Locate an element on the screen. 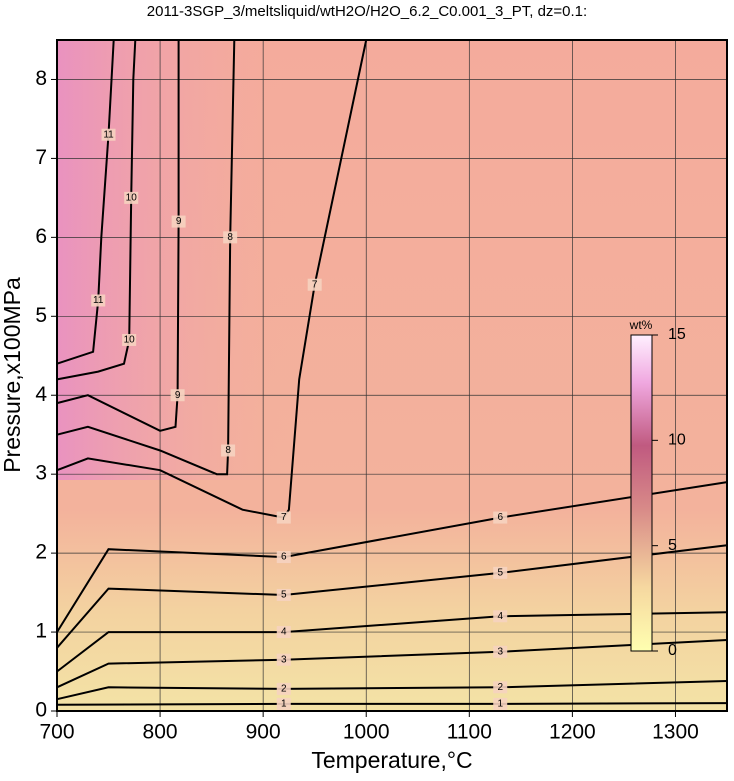 The width and height of the screenshot is (734, 781). y-tick-label: 8 is located at coordinates (41, 78).